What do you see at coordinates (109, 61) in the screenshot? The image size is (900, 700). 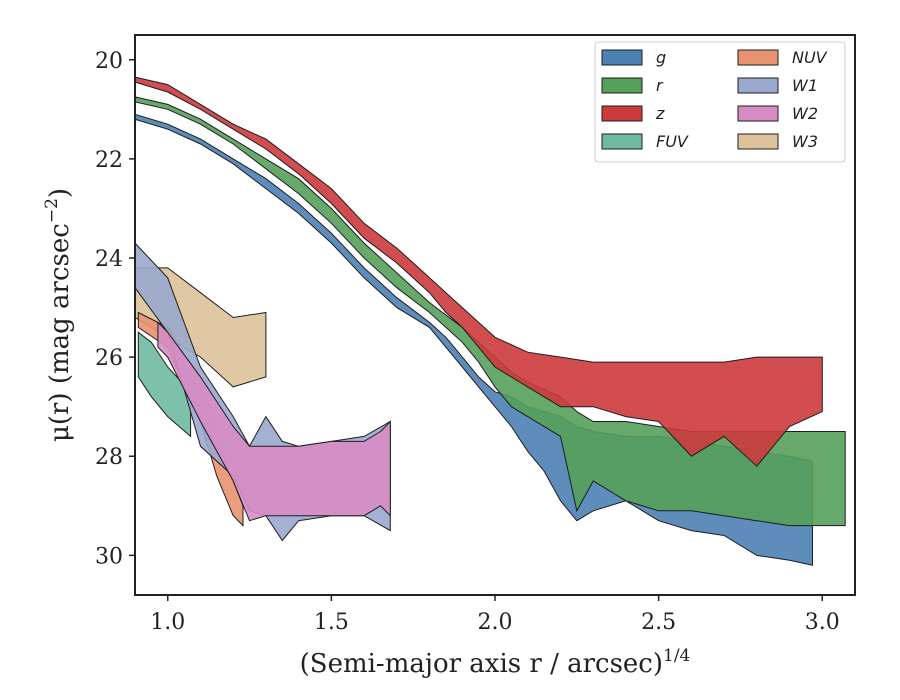 I see `y-tick-label: 20` at bounding box center [109, 61].